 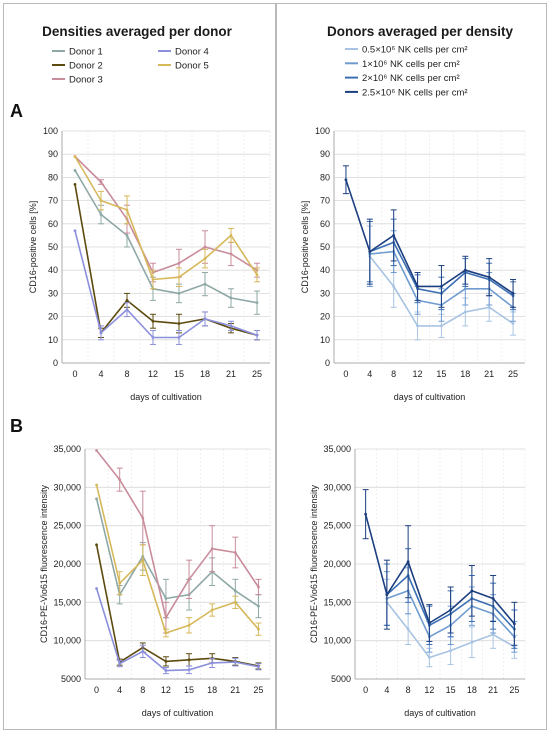 What do you see at coordinates (67, 526) in the screenshot?
I see `y-tick-label: 25,000` at bounding box center [67, 526].